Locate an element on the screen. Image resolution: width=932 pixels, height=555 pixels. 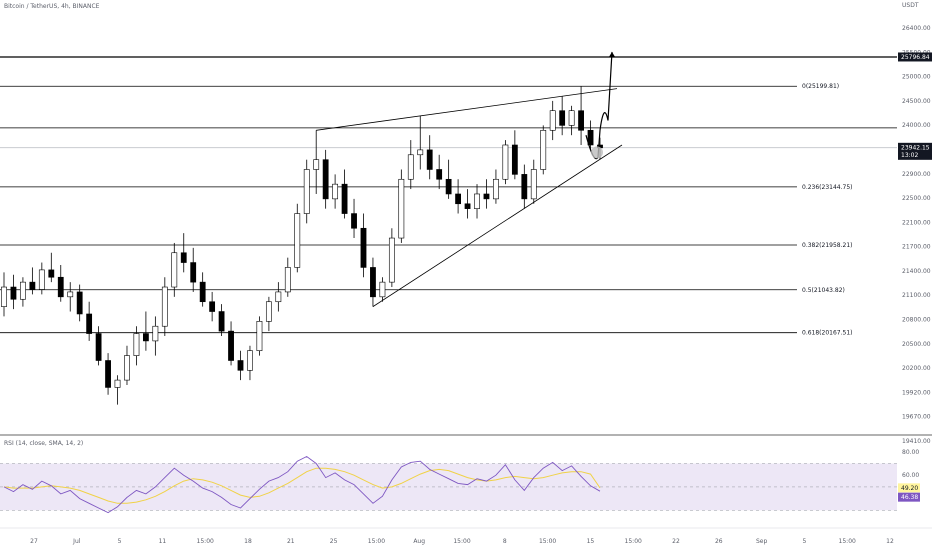
rsi-tick-label: 80.00 is located at coordinates (910, 452).